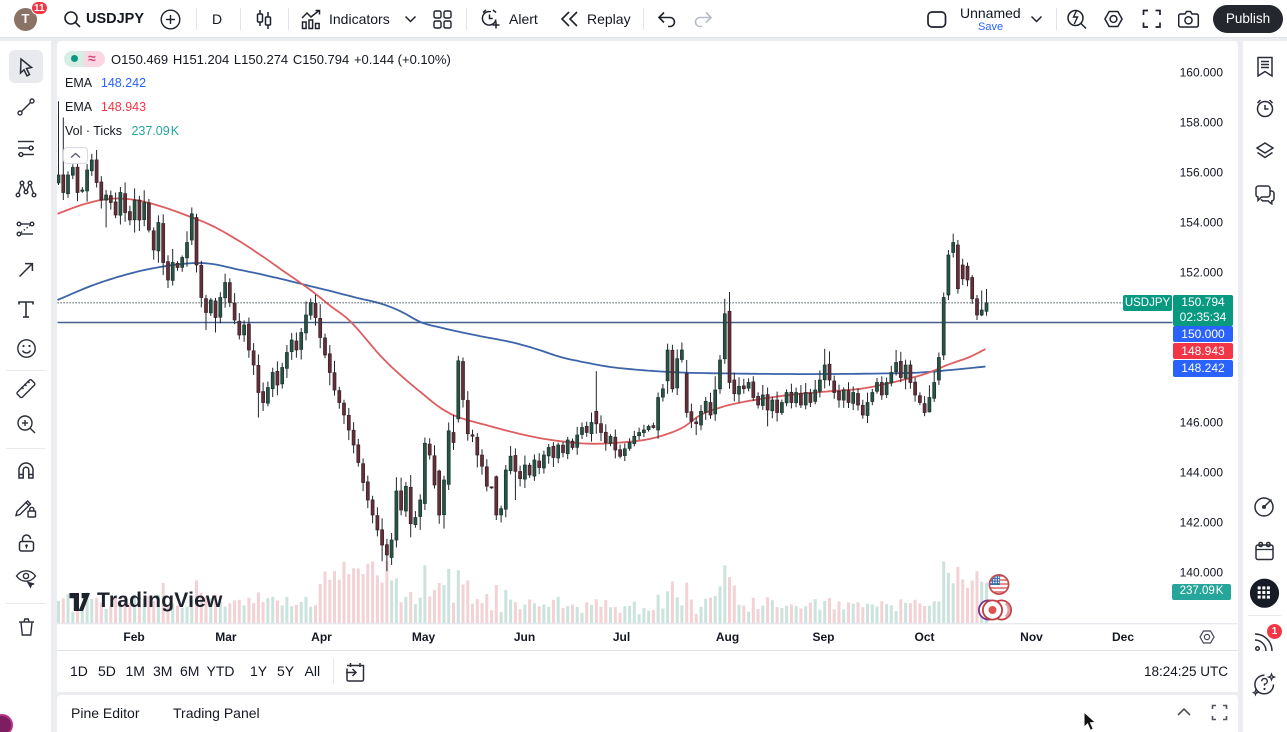  Describe the element at coordinates (823, 637) in the screenshot. I see `svg-text: Sep` at that location.